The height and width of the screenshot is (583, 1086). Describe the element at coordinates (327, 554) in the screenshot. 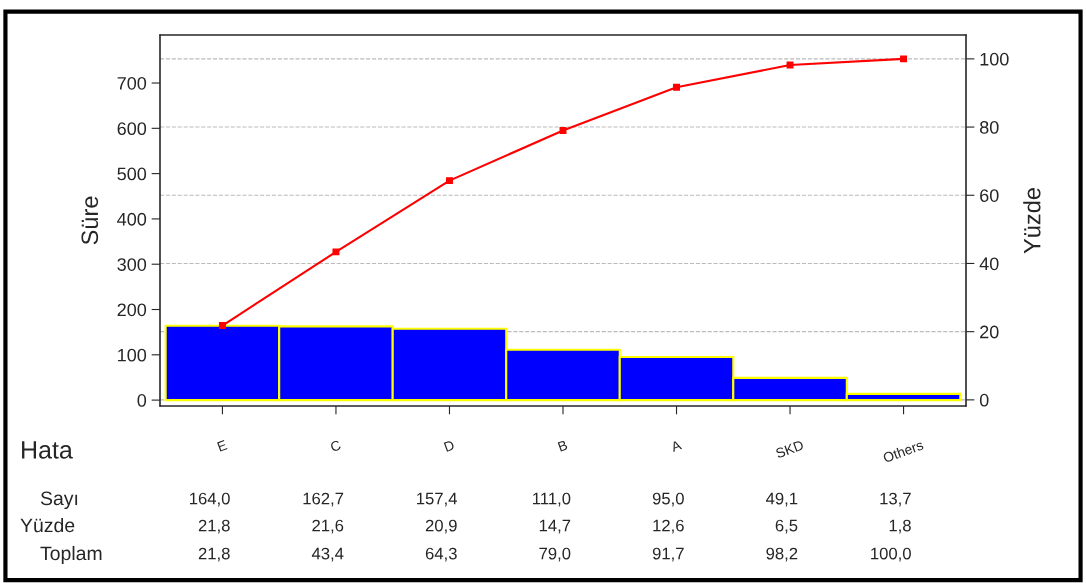

I see `data-label: 43,4` at that location.